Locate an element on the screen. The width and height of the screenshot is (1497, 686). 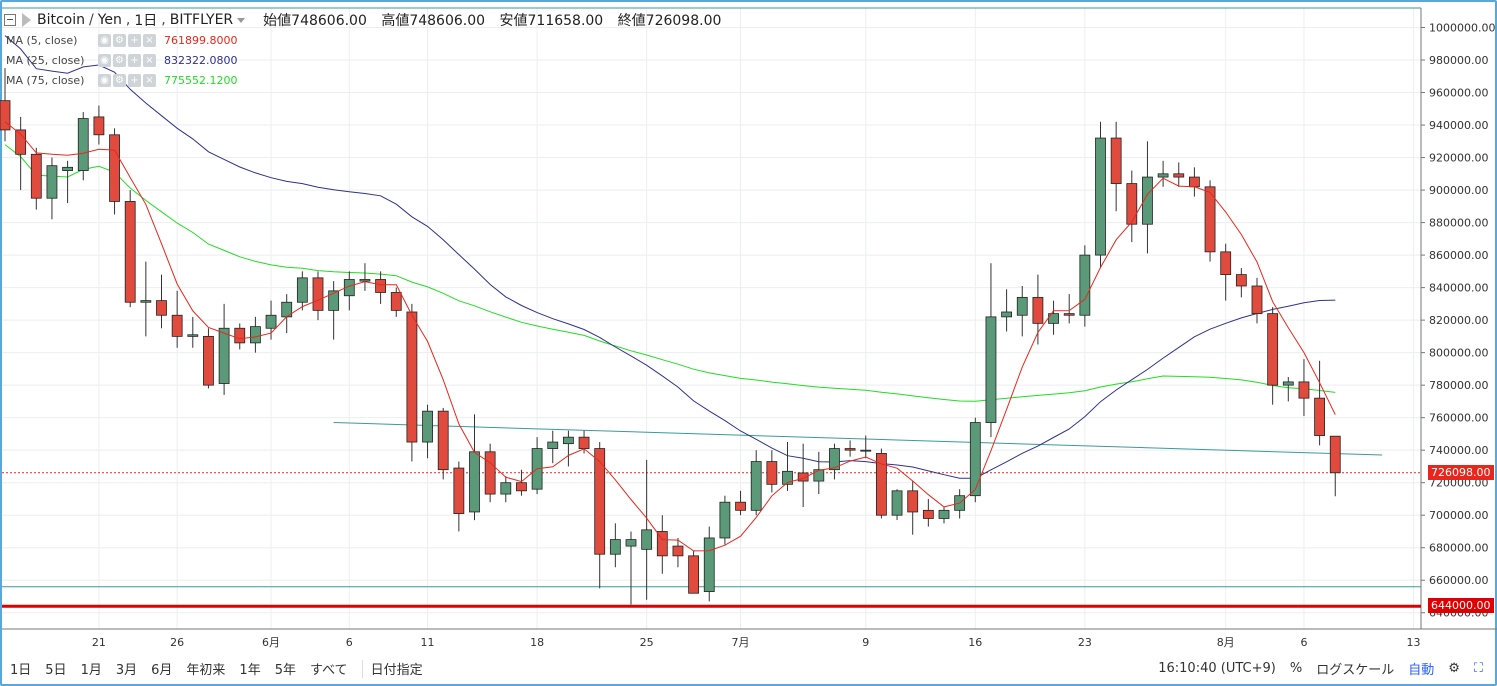
trend-line is located at coordinates (858, 439).